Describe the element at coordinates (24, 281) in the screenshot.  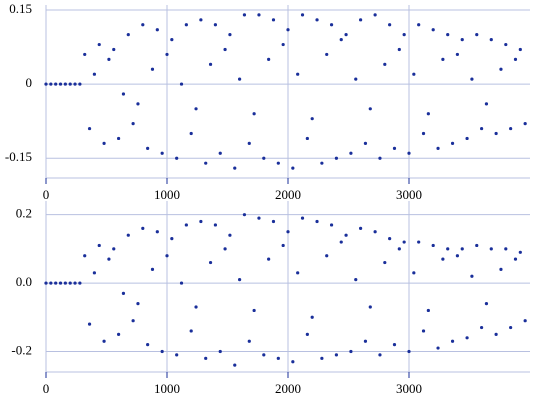
I see `y-tick-label: 0.0` at that location.